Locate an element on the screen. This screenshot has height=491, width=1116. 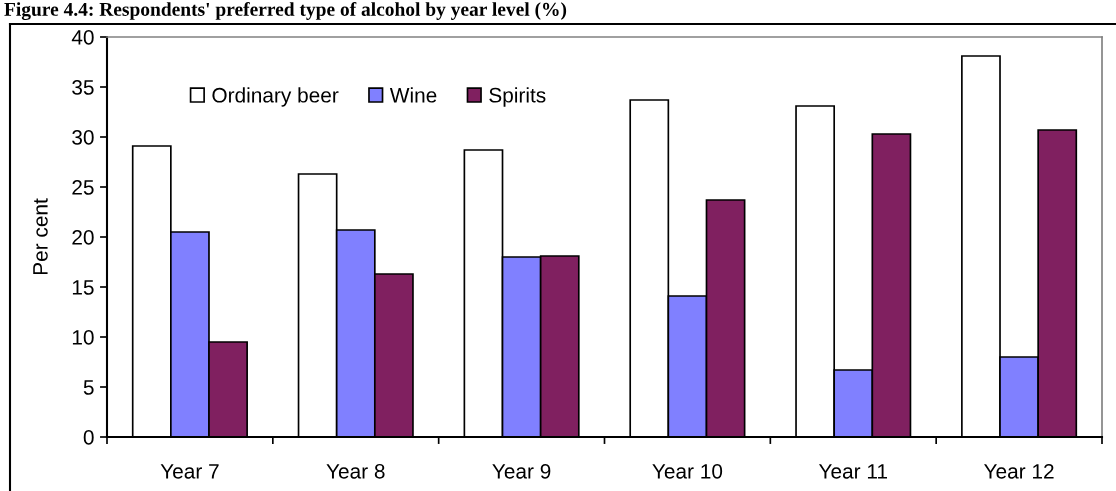
y-tick-label: 30 is located at coordinates (83, 137).